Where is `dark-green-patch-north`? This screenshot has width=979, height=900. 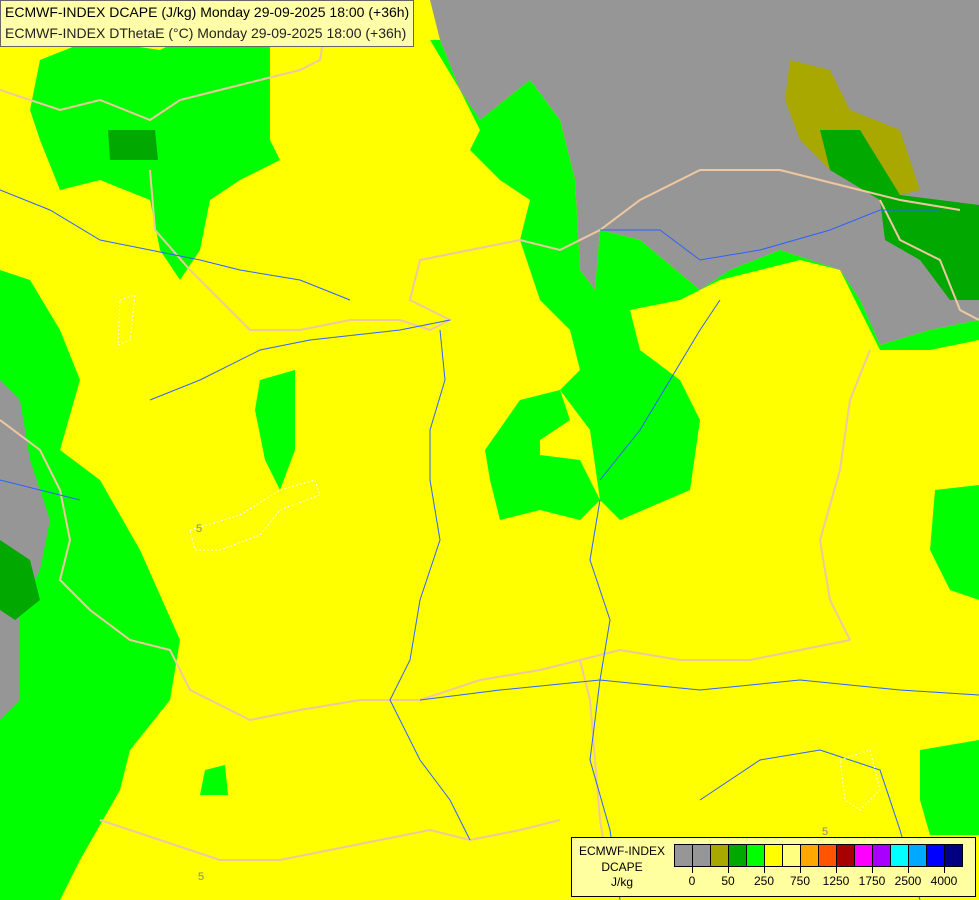
dark-green-patch-north is located at coordinates (133, 145).